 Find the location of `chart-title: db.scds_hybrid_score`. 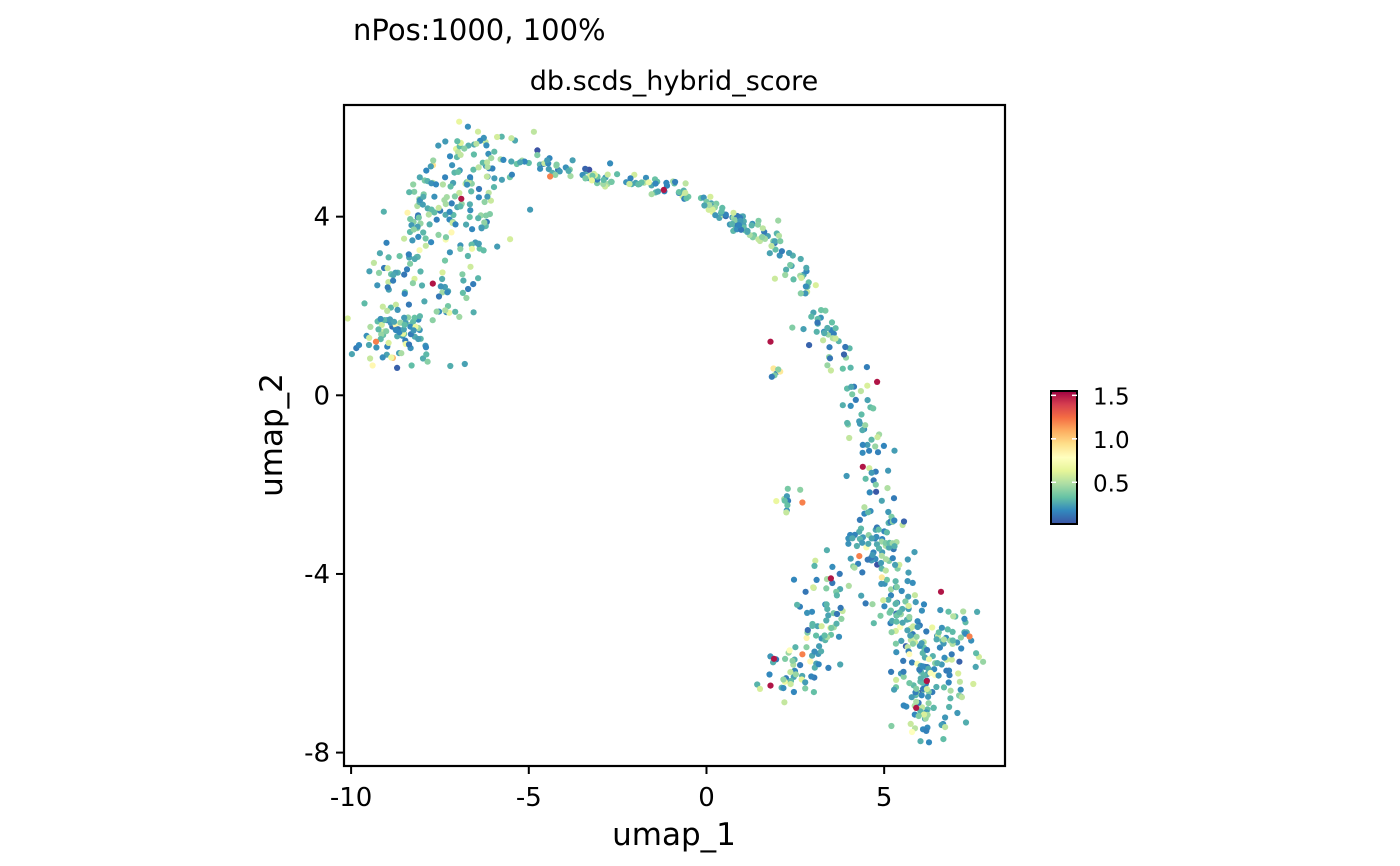

chart-title: db.scds_hybrid_score is located at coordinates (674, 81).